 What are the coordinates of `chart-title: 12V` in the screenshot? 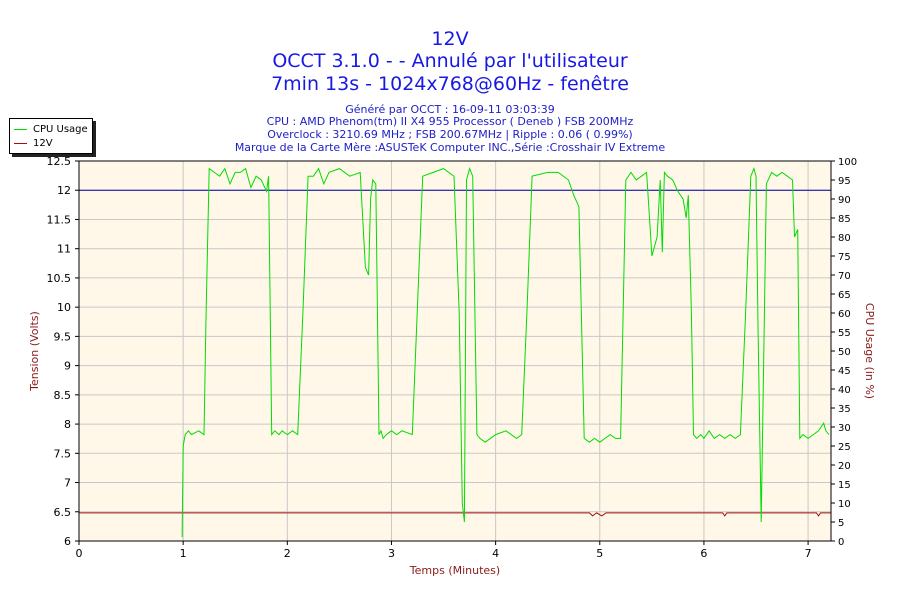 It's located at (450, 39).